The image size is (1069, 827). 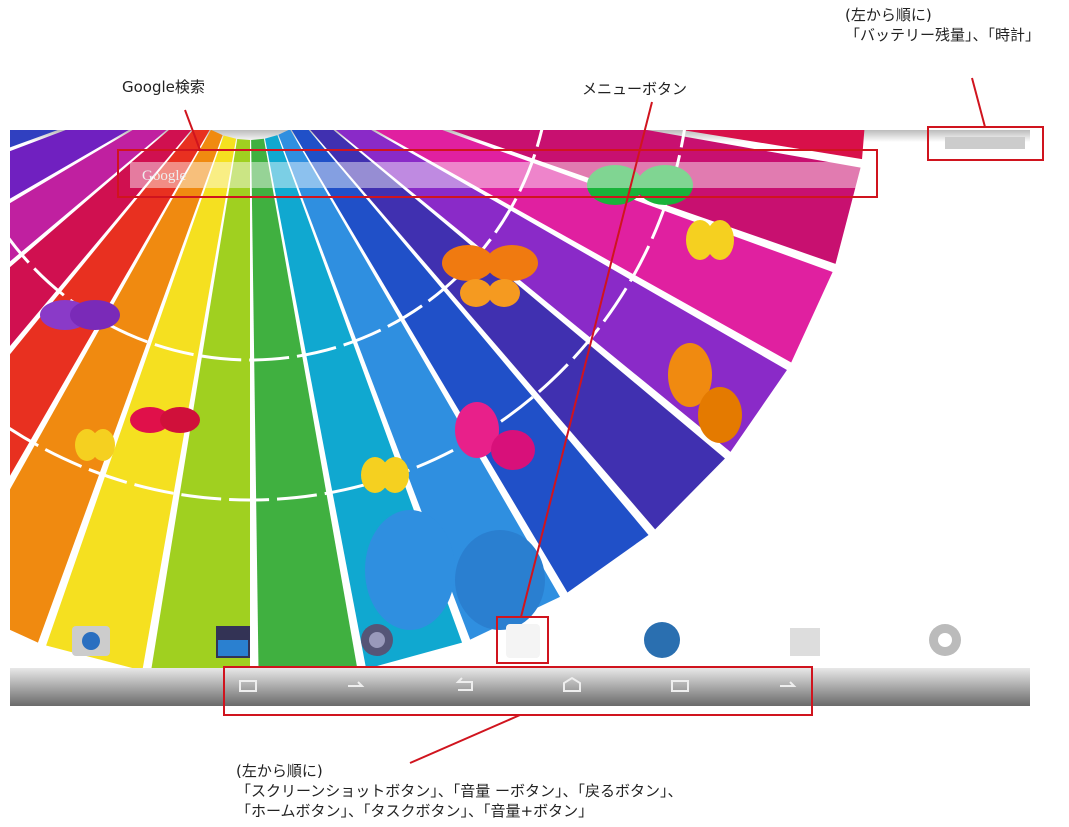 I want to click on search-bar, so click(x=520, y=175).